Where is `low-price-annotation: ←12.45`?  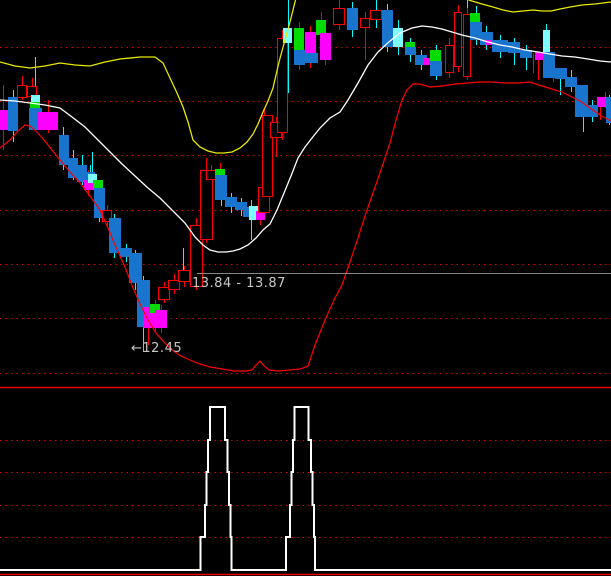 low-price-annotation: ←12.45 is located at coordinates (157, 348).